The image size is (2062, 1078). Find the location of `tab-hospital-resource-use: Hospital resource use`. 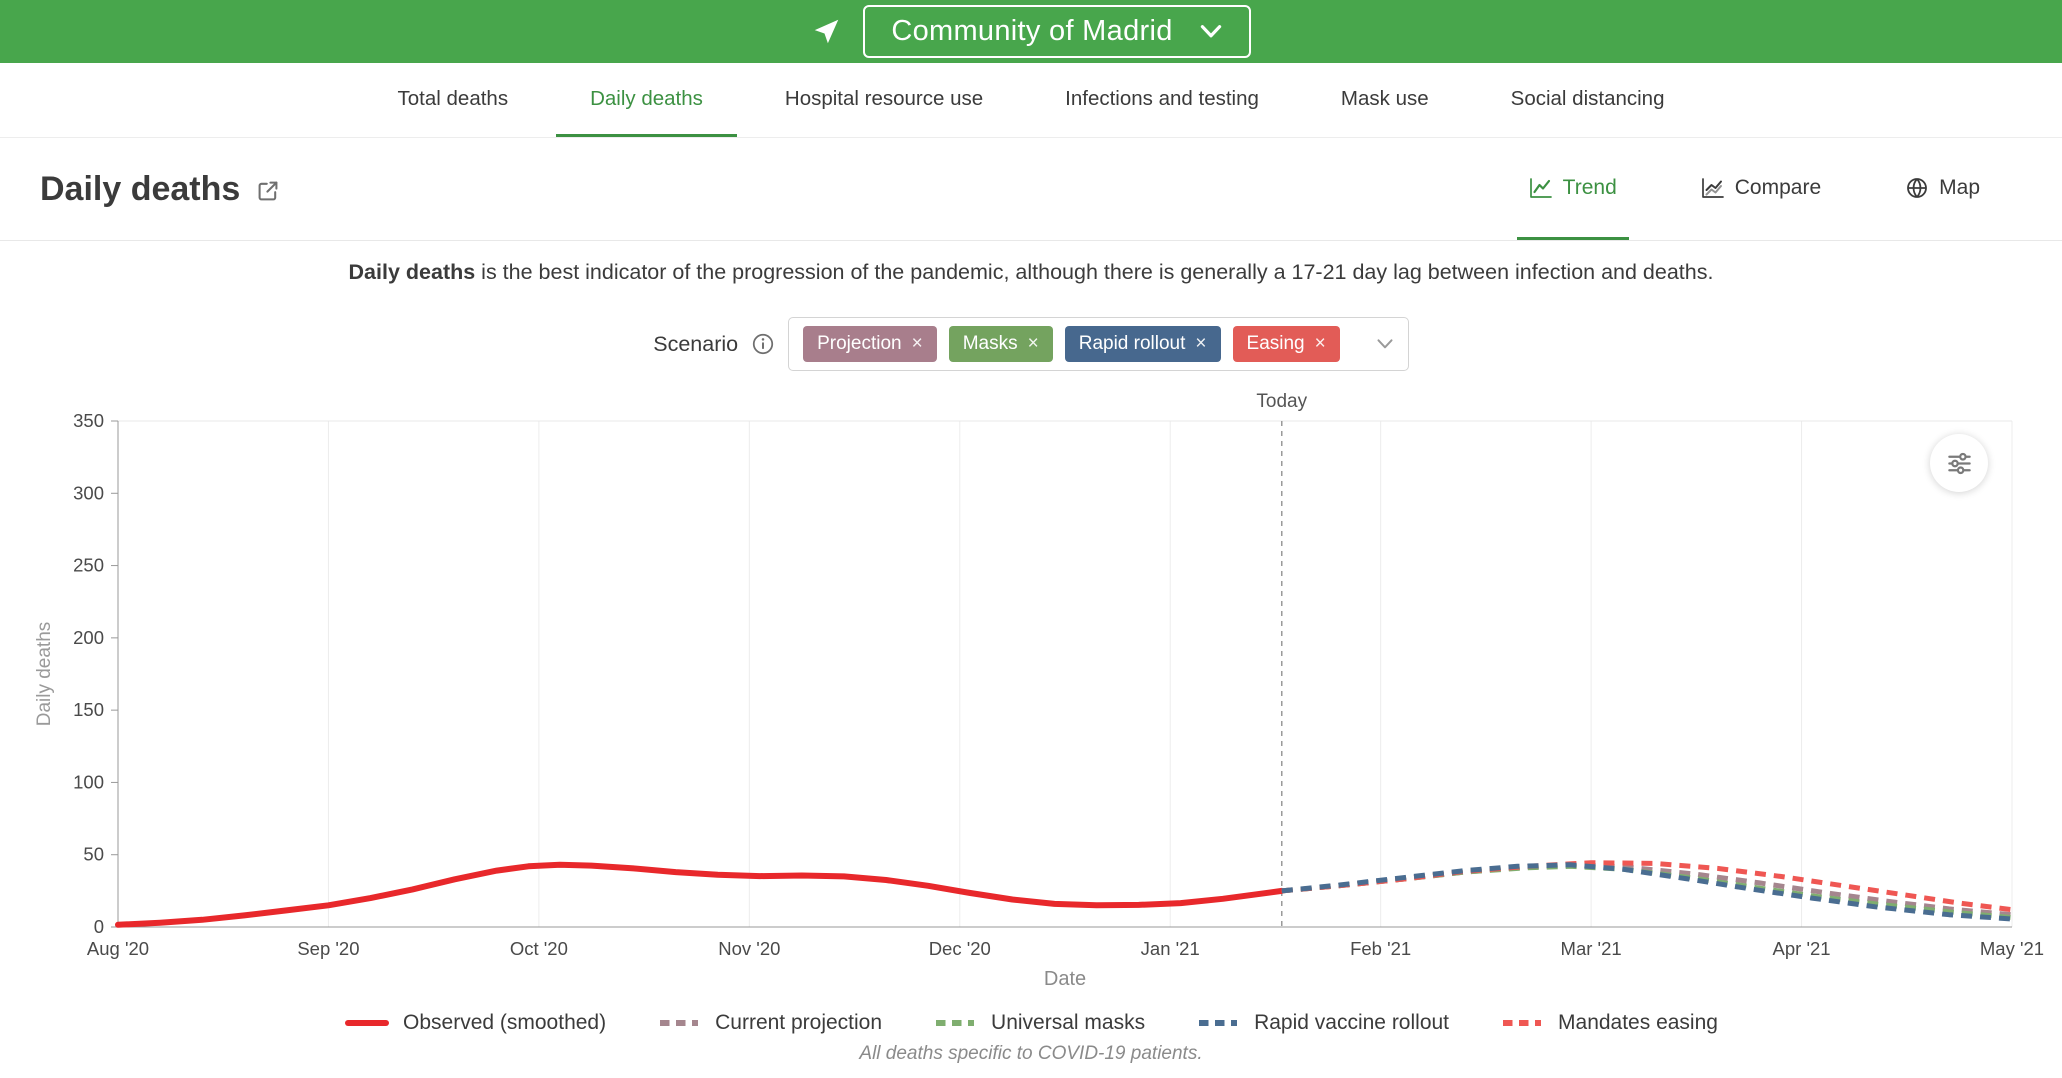

tab-hospital-resource-use: Hospital resource use is located at coordinates (884, 98).